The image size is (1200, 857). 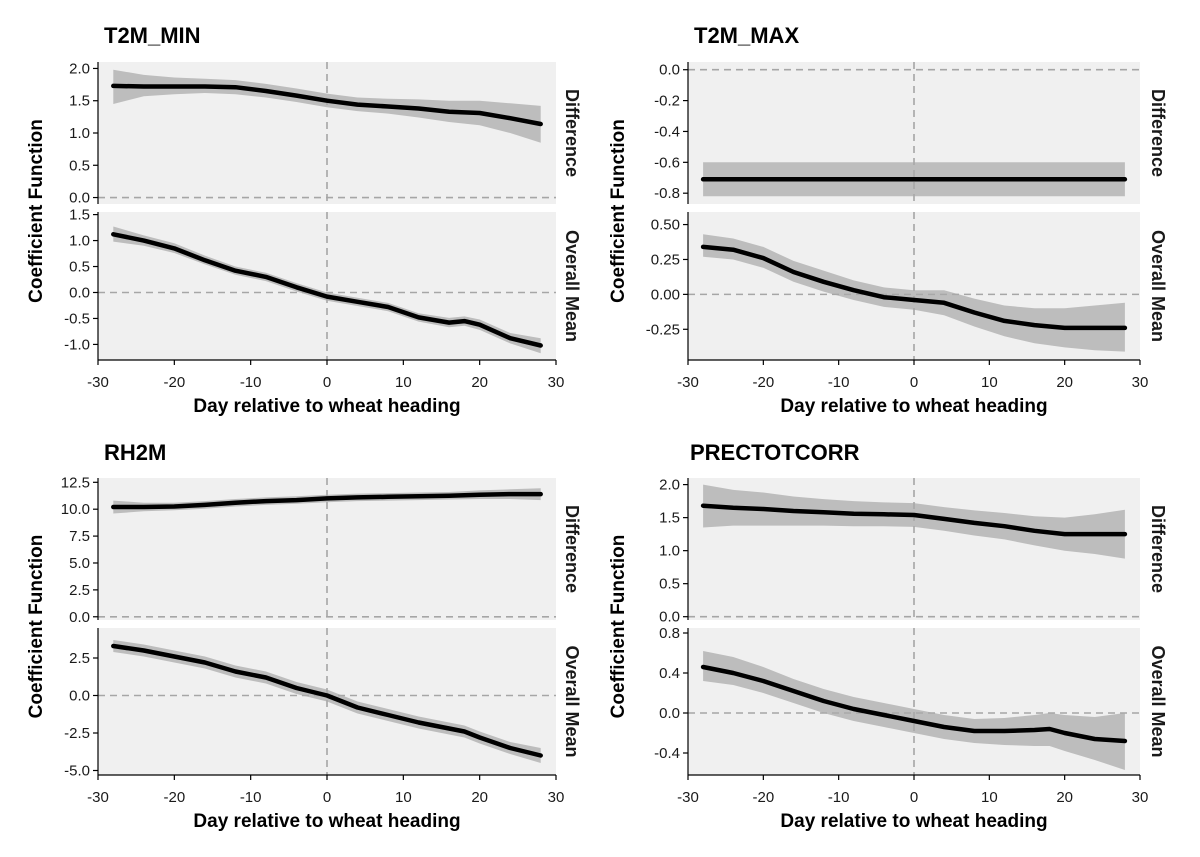 What do you see at coordinates (667, 193) in the screenshot?
I see `y-tick-label: -0.8` at bounding box center [667, 193].